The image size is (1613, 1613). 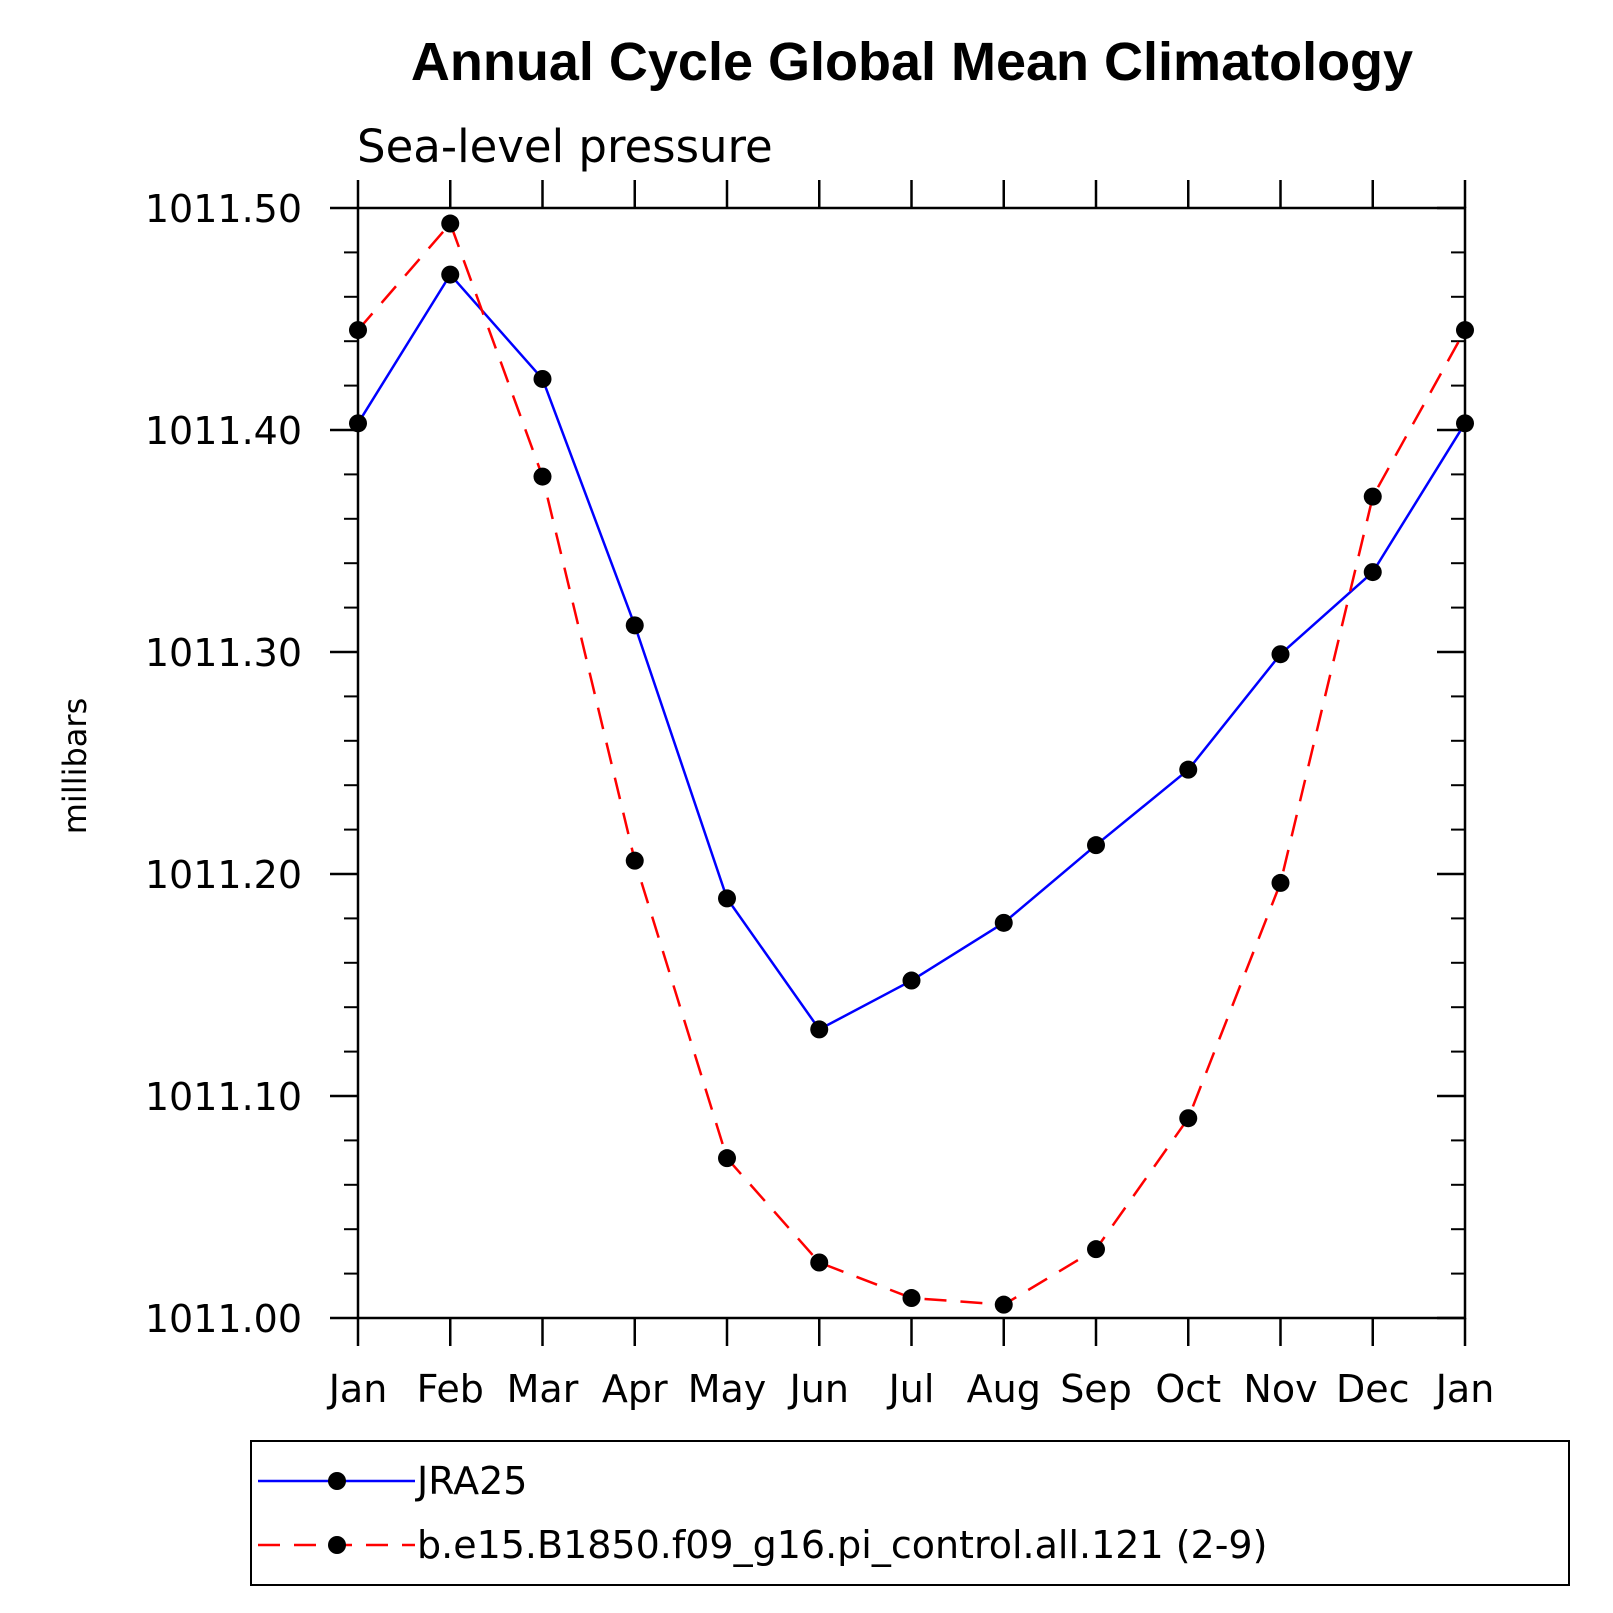 I want to click on y-axis-label: millibars, so click(x=75, y=766).